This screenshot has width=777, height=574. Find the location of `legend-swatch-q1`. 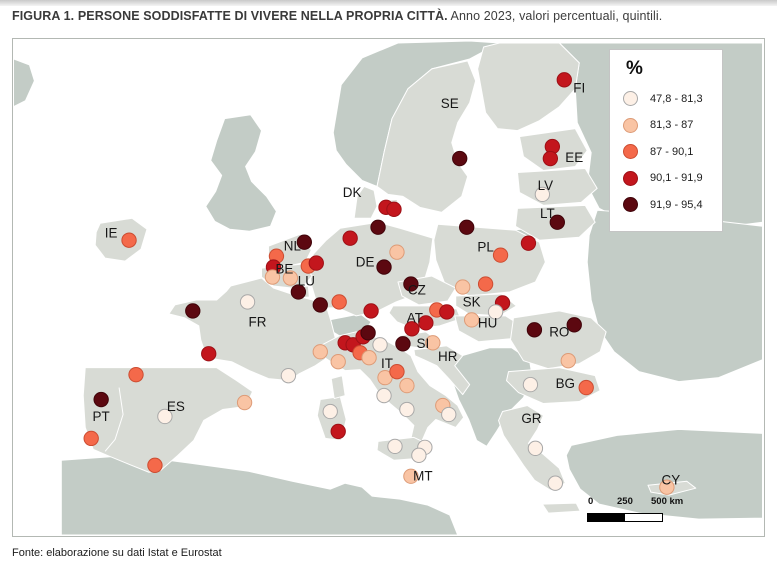

legend-swatch-q1 is located at coordinates (630, 98).